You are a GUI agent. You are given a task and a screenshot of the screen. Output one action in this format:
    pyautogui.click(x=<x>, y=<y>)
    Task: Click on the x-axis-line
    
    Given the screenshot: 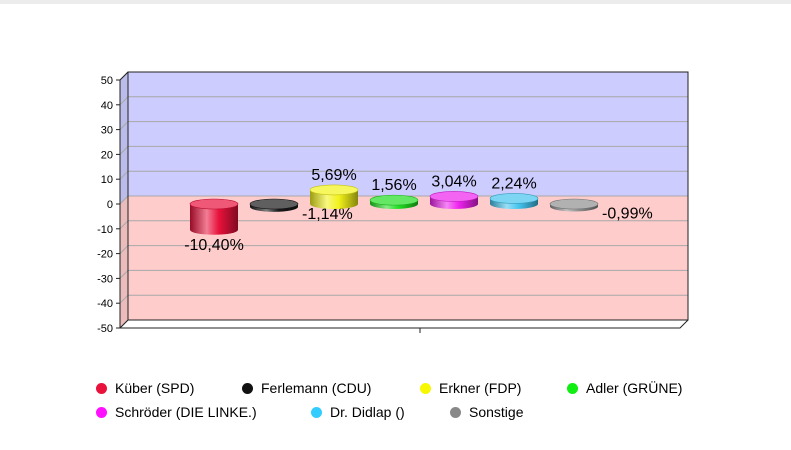 What is the action you would take?
    pyautogui.click(x=404, y=324)
    